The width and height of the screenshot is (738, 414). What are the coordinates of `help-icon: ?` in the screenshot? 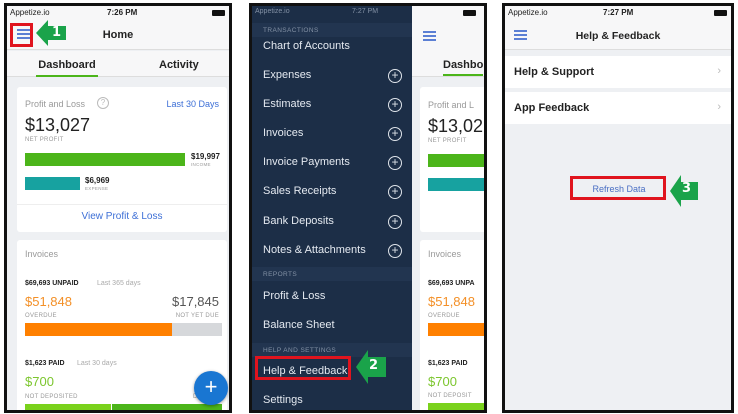 It's located at (103, 103).